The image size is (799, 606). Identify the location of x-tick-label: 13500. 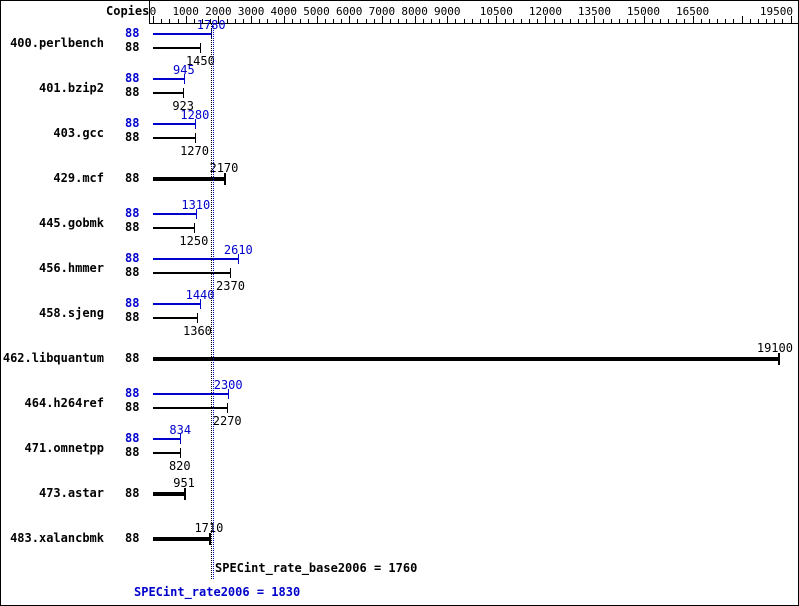
(594, 11).